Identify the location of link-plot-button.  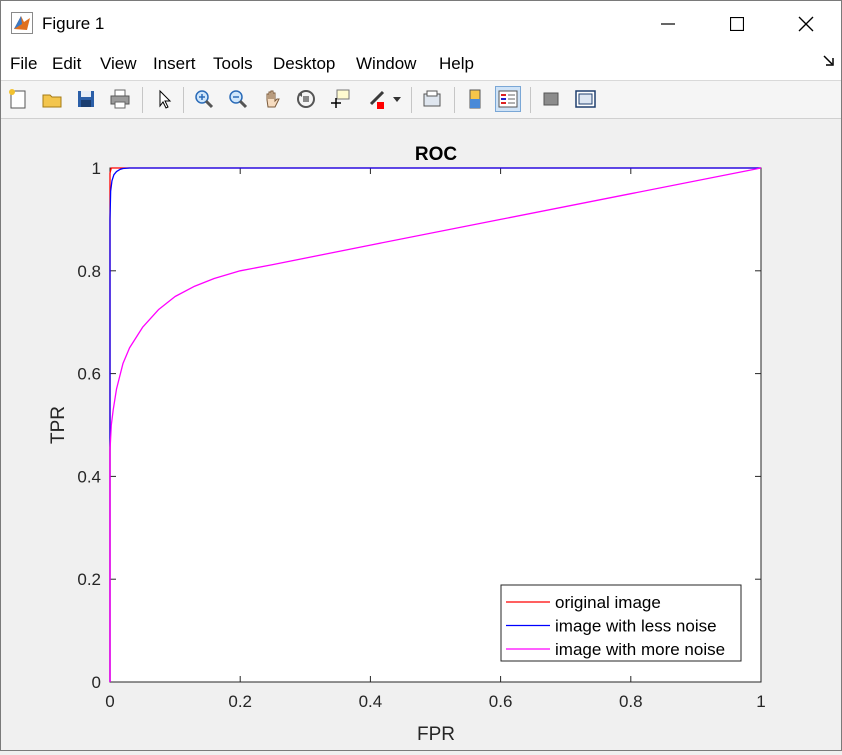
(432, 99).